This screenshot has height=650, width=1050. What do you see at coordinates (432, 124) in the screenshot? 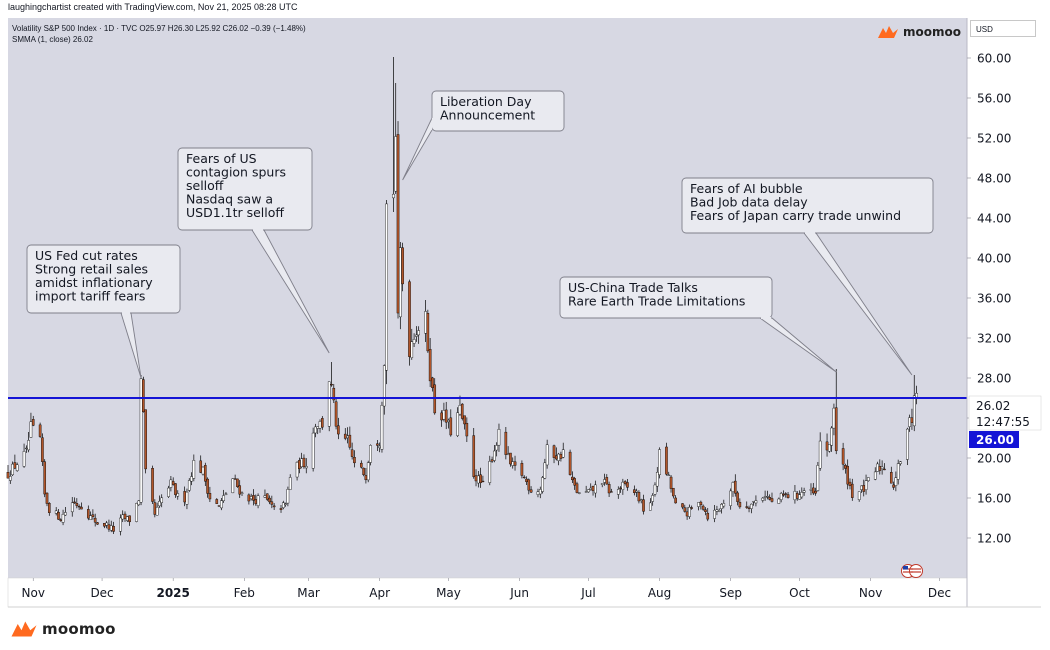
I see `annotation-pointer-join` at bounding box center [432, 124].